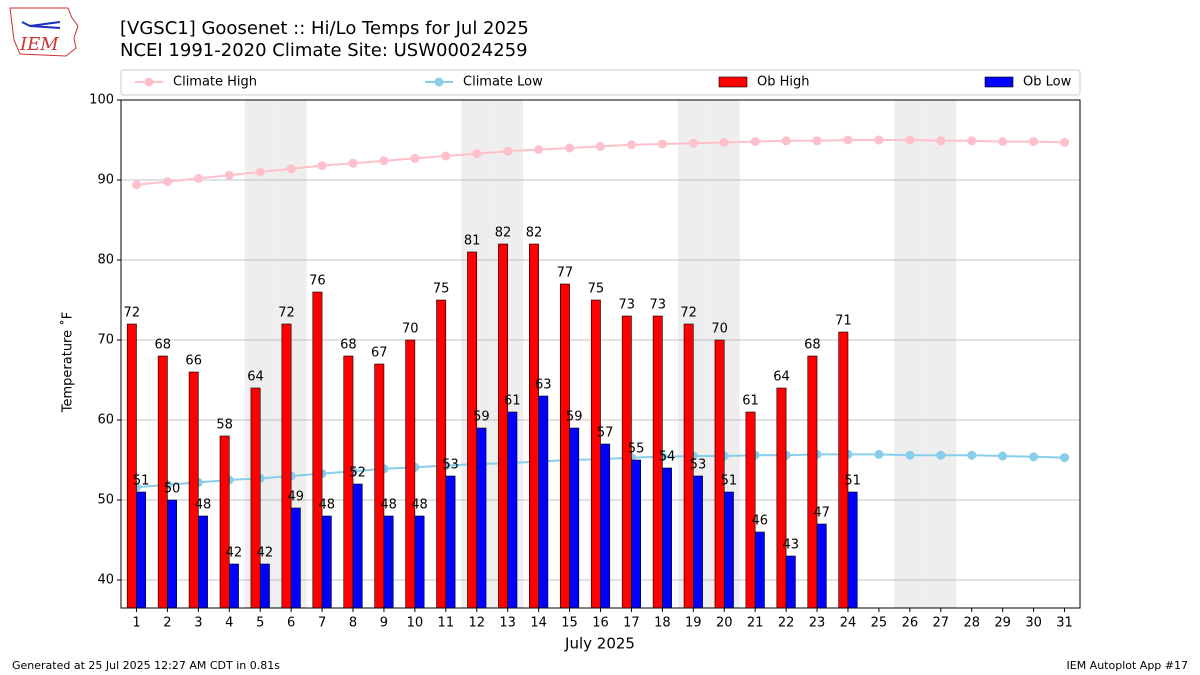 Image resolution: width=1200 pixels, height=675 pixels. Describe the element at coordinates (600, 623) in the screenshot. I see `x-tick-label: 16` at that location.